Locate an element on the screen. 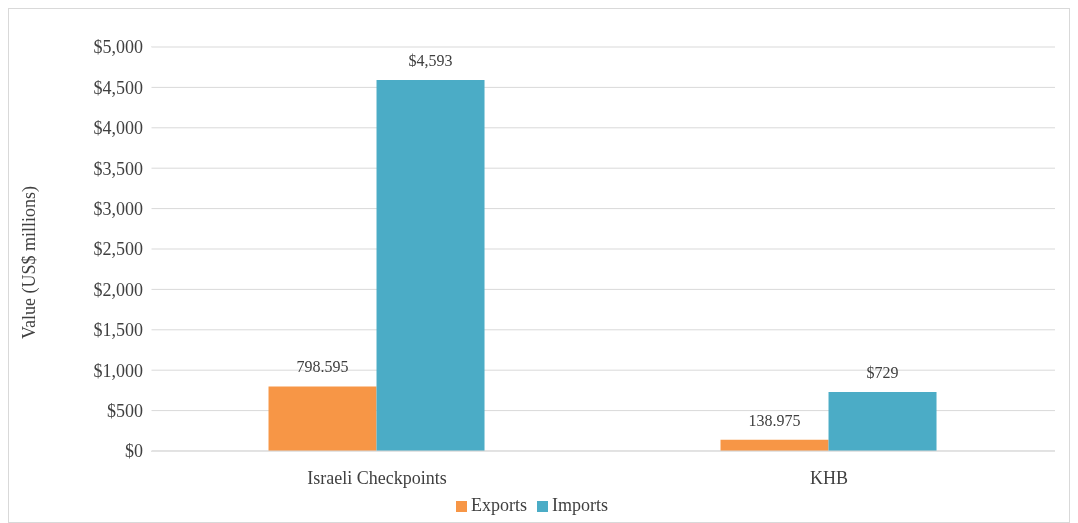  legend-label: Imports is located at coordinates (580, 505).